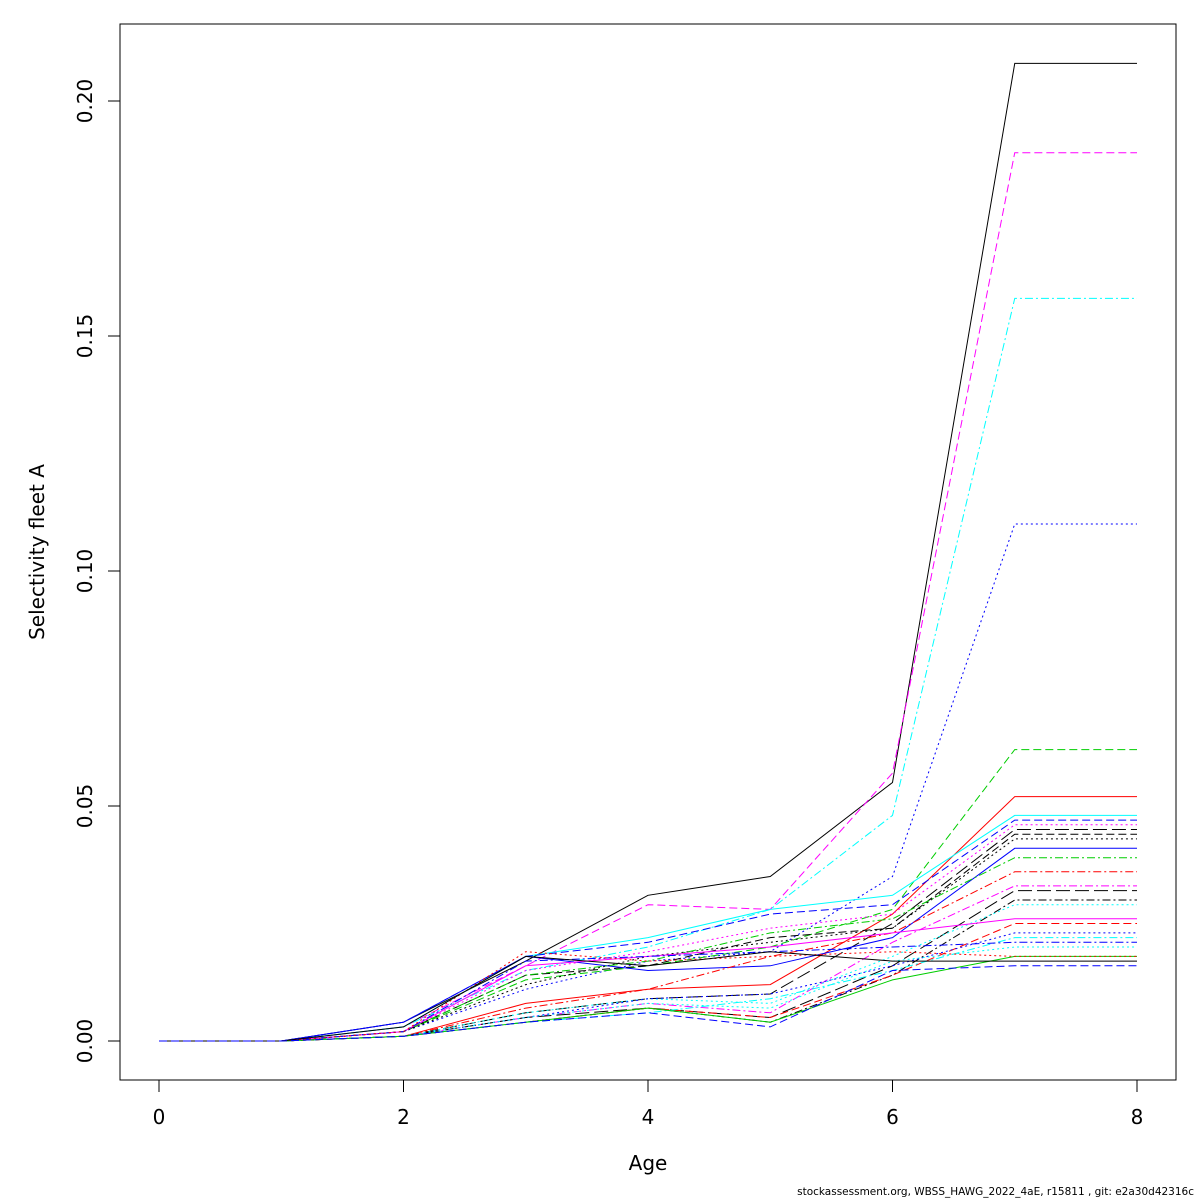 This screenshot has width=1200, height=1200. I want to click on y-tick-label: 0.10, so click(85, 571).